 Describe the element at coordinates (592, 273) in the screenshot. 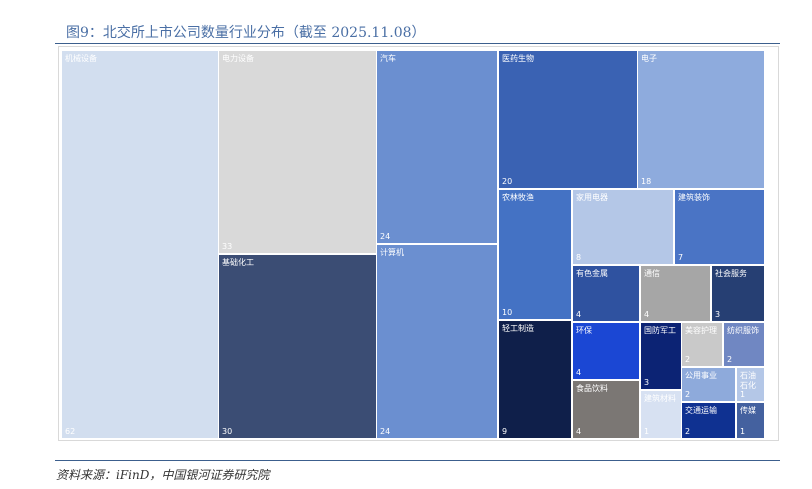

I see `treemap-cell-label: 有色金属` at that location.